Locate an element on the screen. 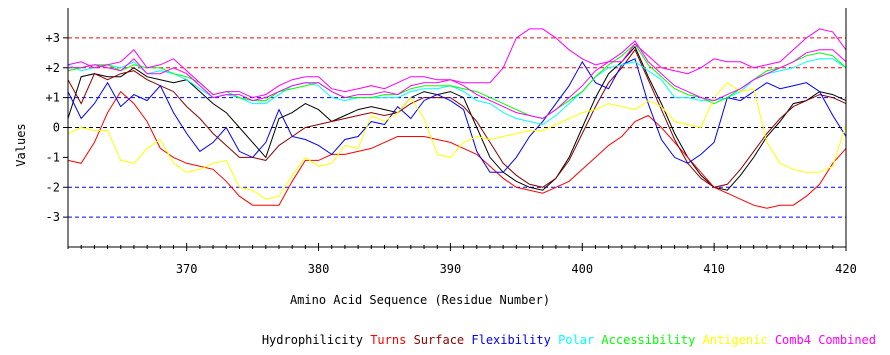 This screenshot has height=355, width=890. y-tick-label: +1 is located at coordinates (53, 98).